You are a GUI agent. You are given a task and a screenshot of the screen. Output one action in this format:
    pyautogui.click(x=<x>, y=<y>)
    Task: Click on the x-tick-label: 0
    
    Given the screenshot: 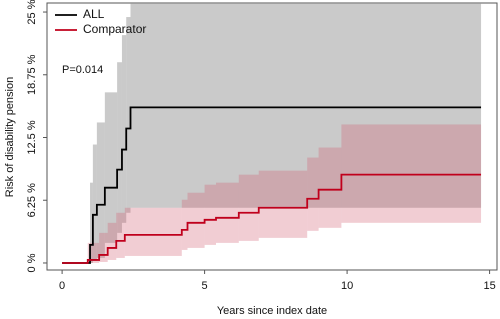 What is the action you would take?
    pyautogui.click(x=62, y=286)
    